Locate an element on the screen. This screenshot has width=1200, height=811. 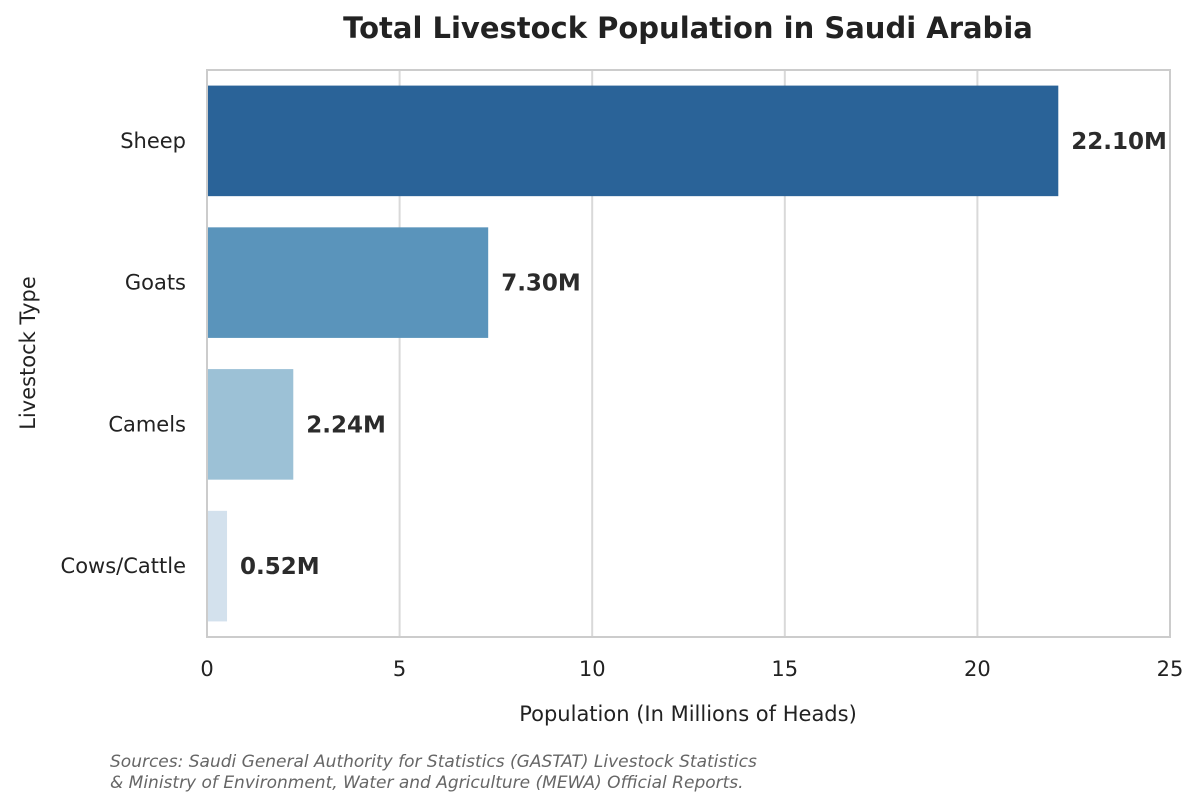
y-axis-label: Livestock Type is located at coordinates (28, 353).